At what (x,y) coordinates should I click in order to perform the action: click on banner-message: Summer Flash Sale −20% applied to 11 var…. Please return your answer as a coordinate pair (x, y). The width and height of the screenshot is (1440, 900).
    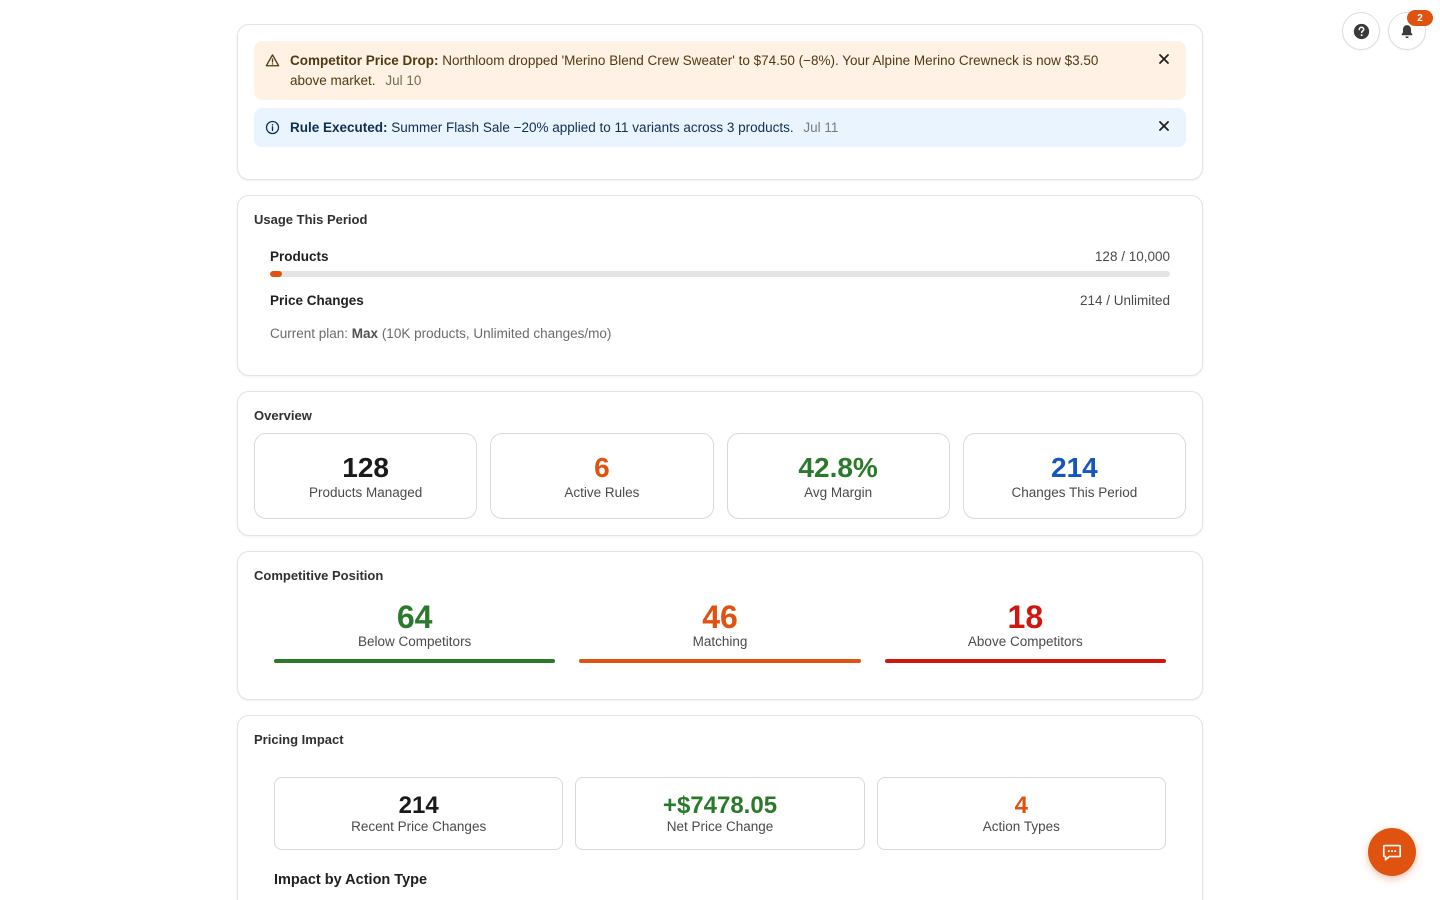
    Looking at the image, I should click on (592, 127).